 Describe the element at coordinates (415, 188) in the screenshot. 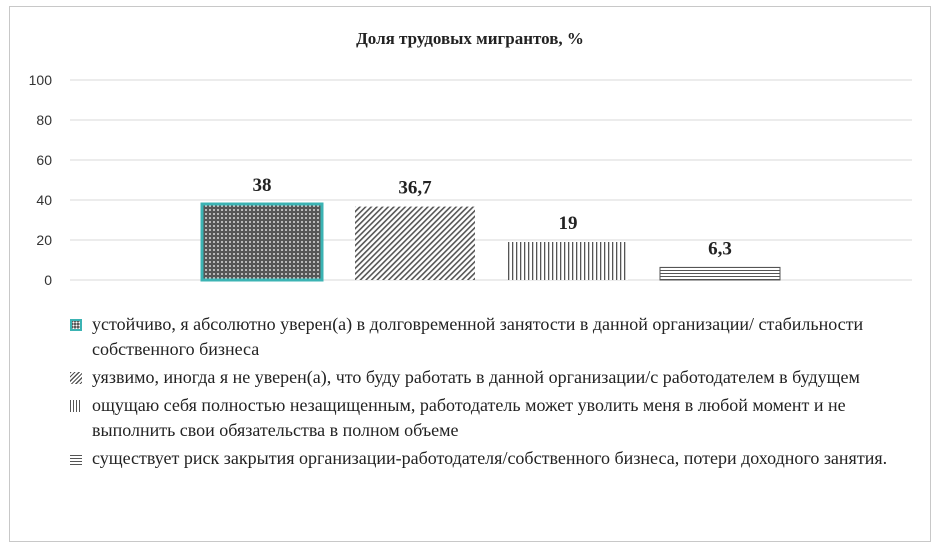

I see `data-label: 36,7` at that location.